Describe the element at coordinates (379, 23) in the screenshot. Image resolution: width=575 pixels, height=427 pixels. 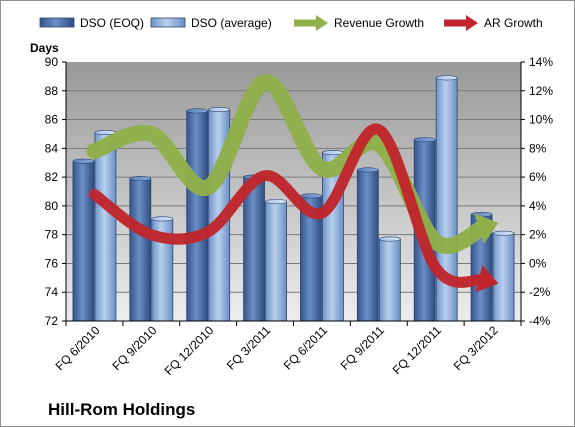
I see `legend-label: Revenue Growth` at that location.